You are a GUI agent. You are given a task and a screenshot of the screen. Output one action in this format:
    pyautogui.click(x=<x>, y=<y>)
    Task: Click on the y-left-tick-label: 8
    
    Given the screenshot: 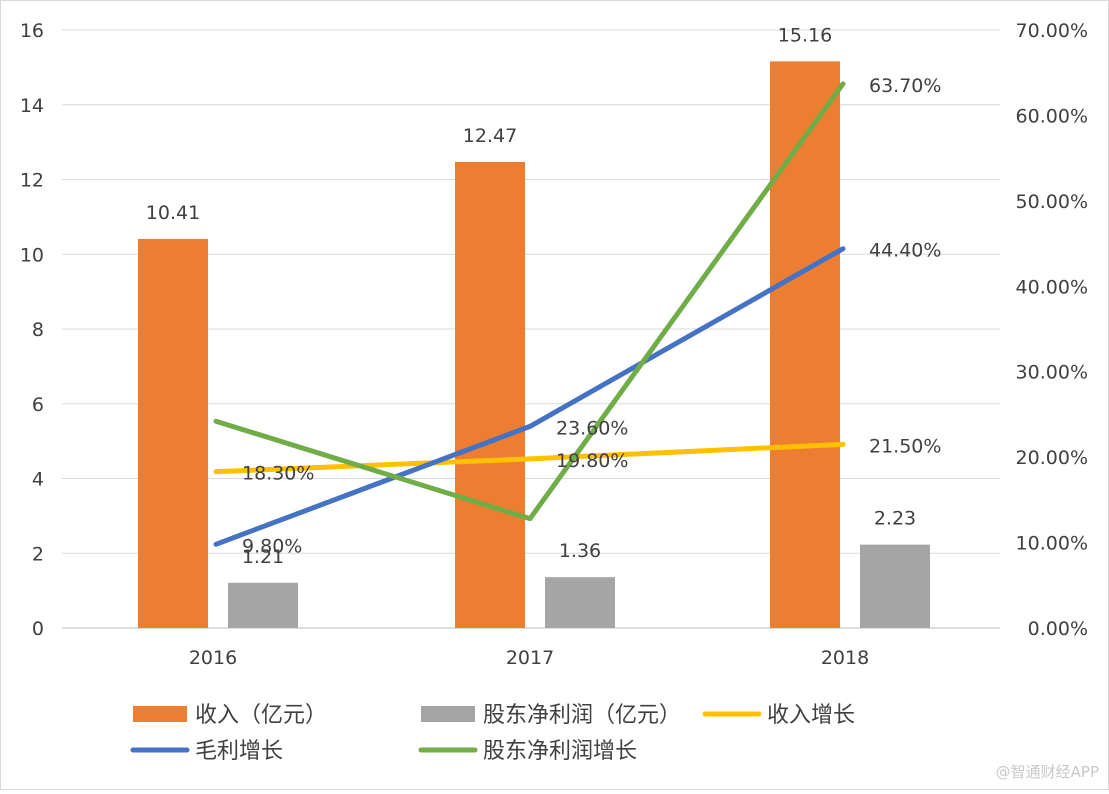 What is the action you would take?
    pyautogui.click(x=38, y=330)
    